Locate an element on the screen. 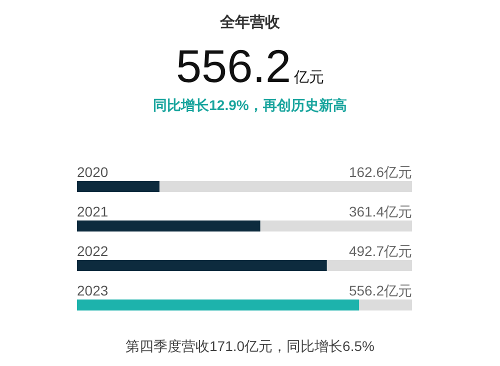 This screenshot has height=366, width=500. title: 全年营收 is located at coordinates (250, 22).